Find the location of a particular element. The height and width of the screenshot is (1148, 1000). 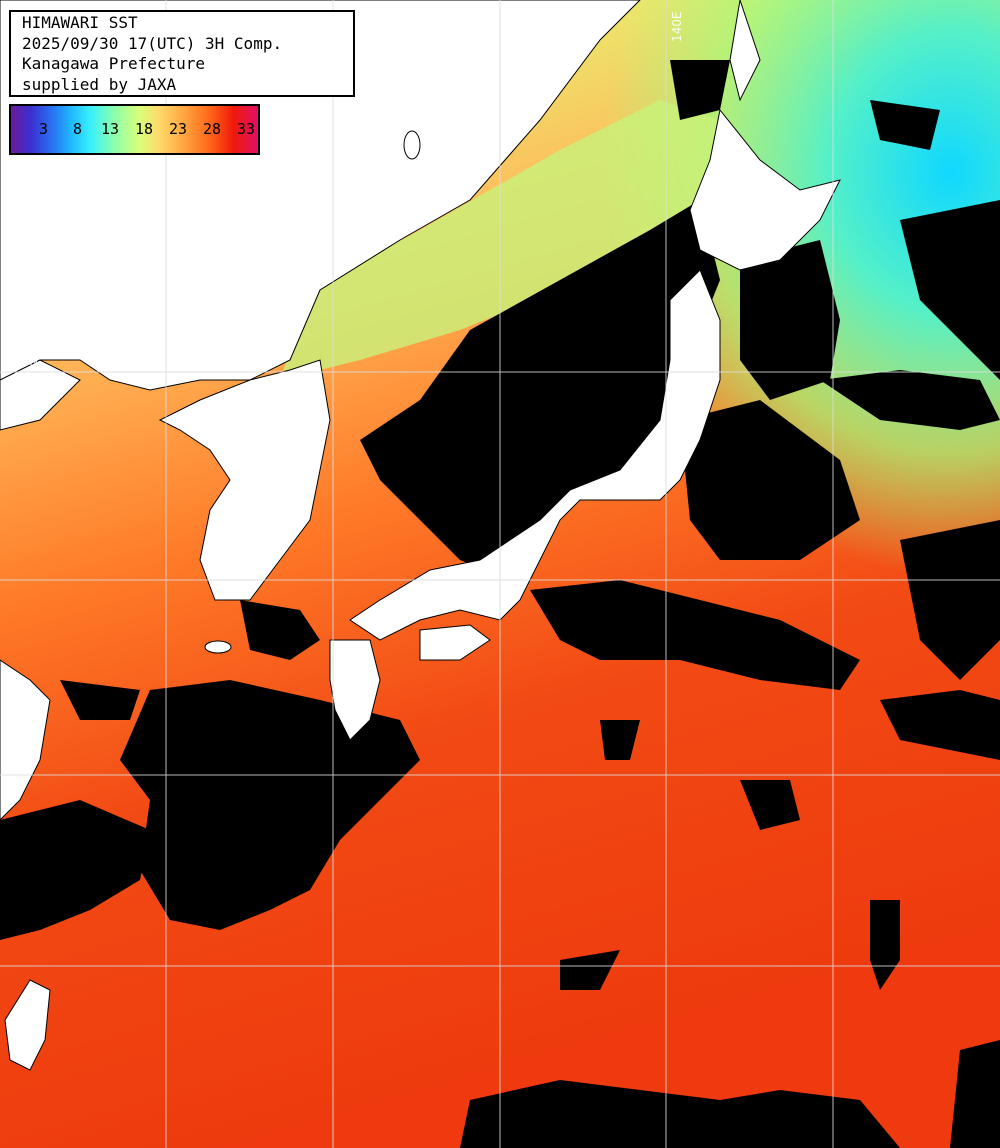

temperature-colorbar: 3 8 13 18 23 28 33 is located at coordinates (134, 129).